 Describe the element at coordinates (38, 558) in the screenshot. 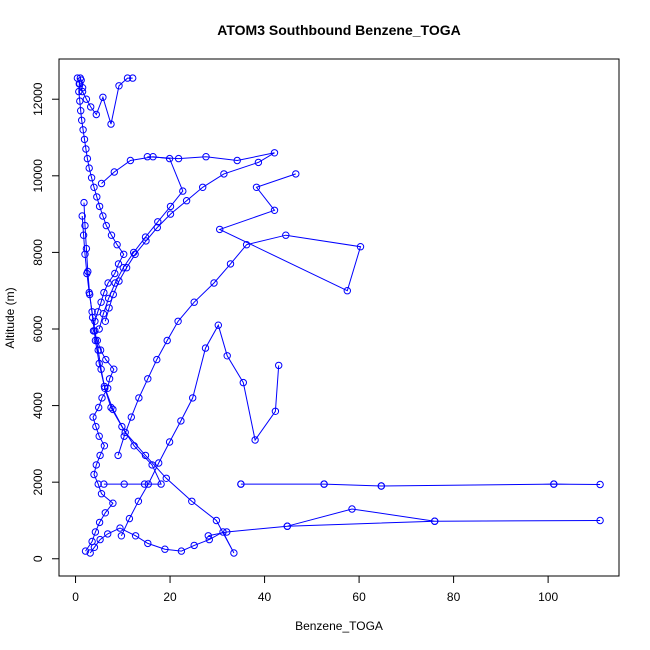

I see `y-tick-label: 0` at that location.